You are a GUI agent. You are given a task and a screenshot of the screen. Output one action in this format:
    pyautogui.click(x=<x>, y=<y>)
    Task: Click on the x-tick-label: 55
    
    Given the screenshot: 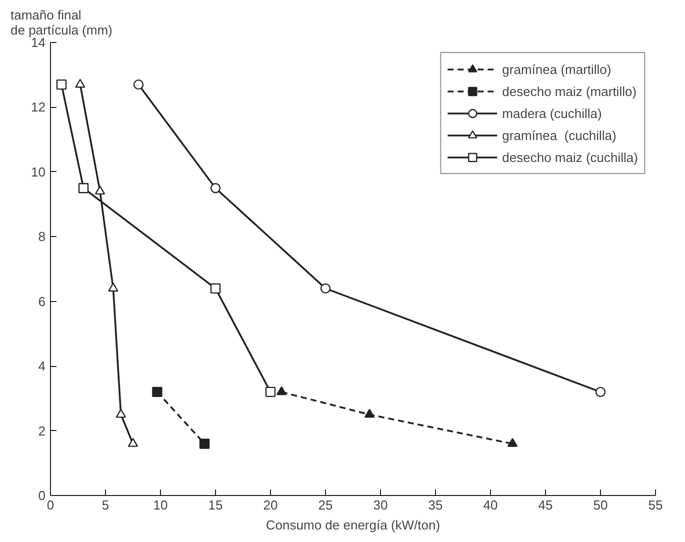 What is the action you would take?
    pyautogui.click(x=655, y=505)
    